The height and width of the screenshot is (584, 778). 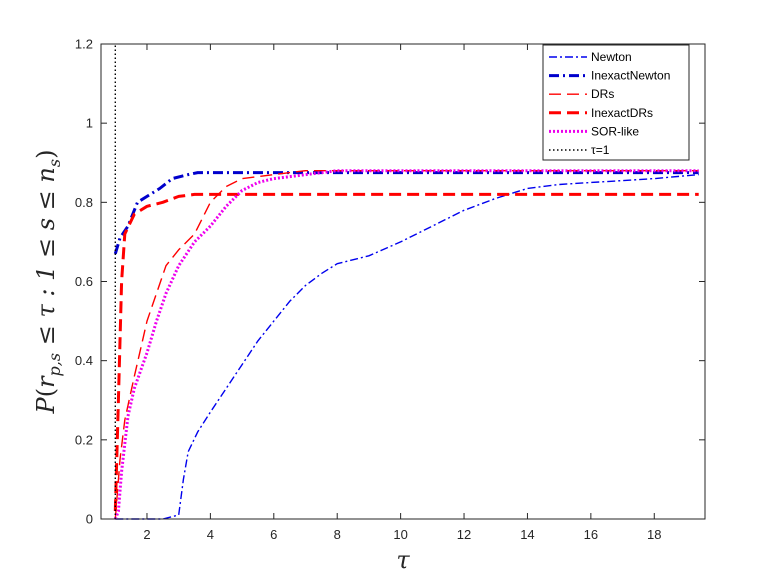 What do you see at coordinates (46, 260) in the screenshot?
I see `y-axis-label-part: ≤ τ : 1 ≤ s ≤ n` at bounding box center [46, 260].